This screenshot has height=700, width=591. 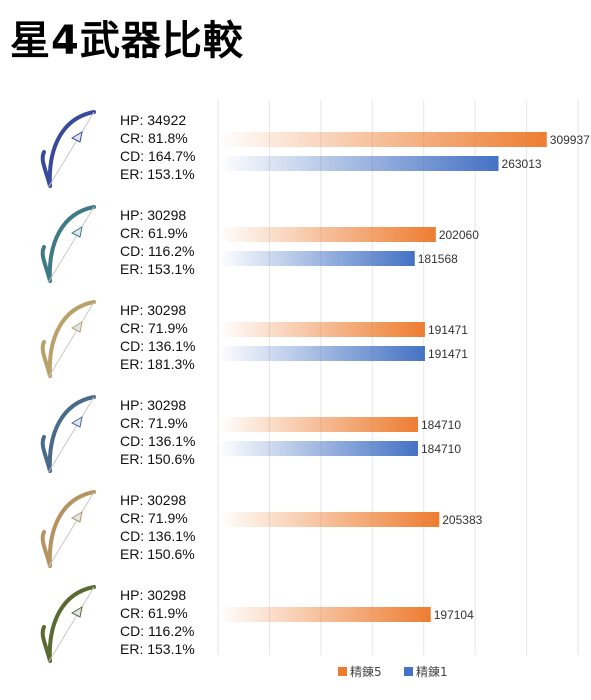 What do you see at coordinates (432, 671) in the screenshot?
I see `legend-label: 精錬1` at bounding box center [432, 671].